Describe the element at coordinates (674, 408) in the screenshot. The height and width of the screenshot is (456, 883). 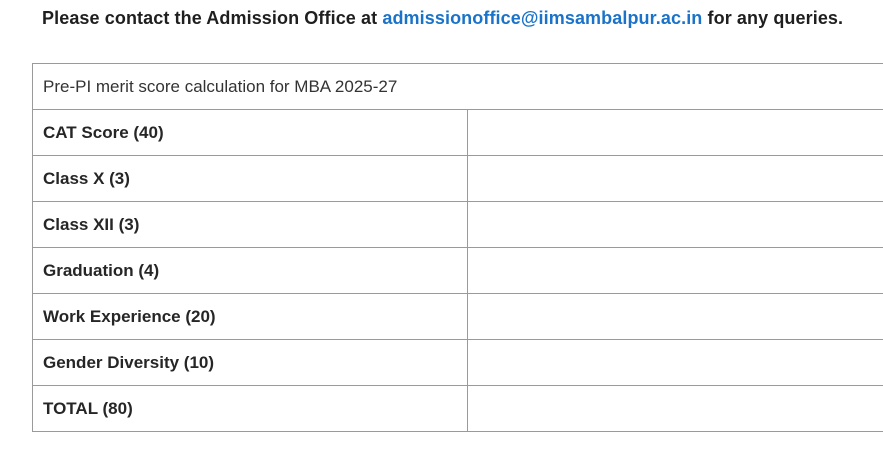
I see `row-value-total` at that location.